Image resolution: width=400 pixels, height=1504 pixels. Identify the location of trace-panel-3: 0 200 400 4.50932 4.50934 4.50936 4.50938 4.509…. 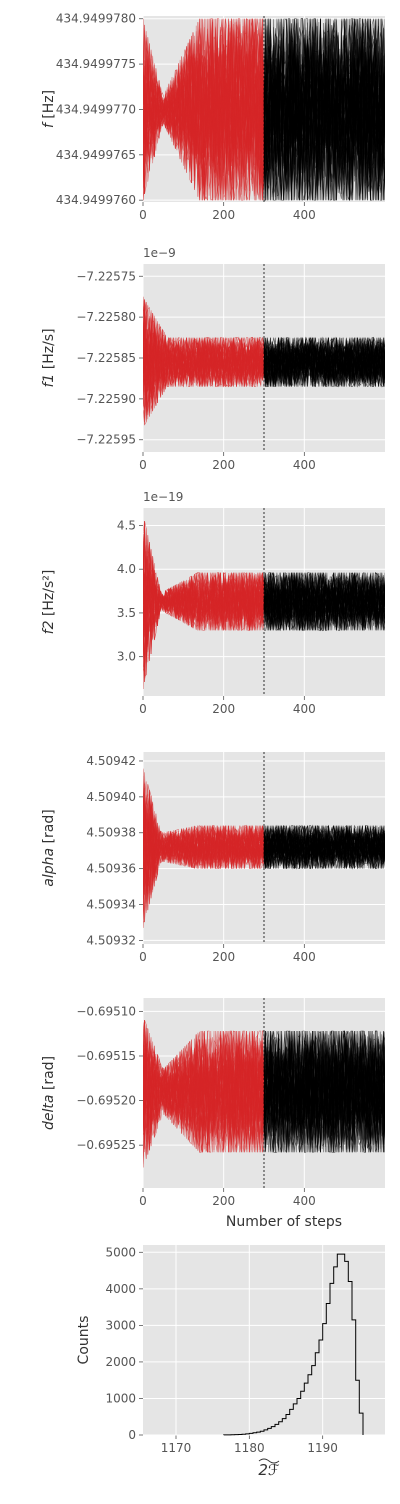
(213, 858).